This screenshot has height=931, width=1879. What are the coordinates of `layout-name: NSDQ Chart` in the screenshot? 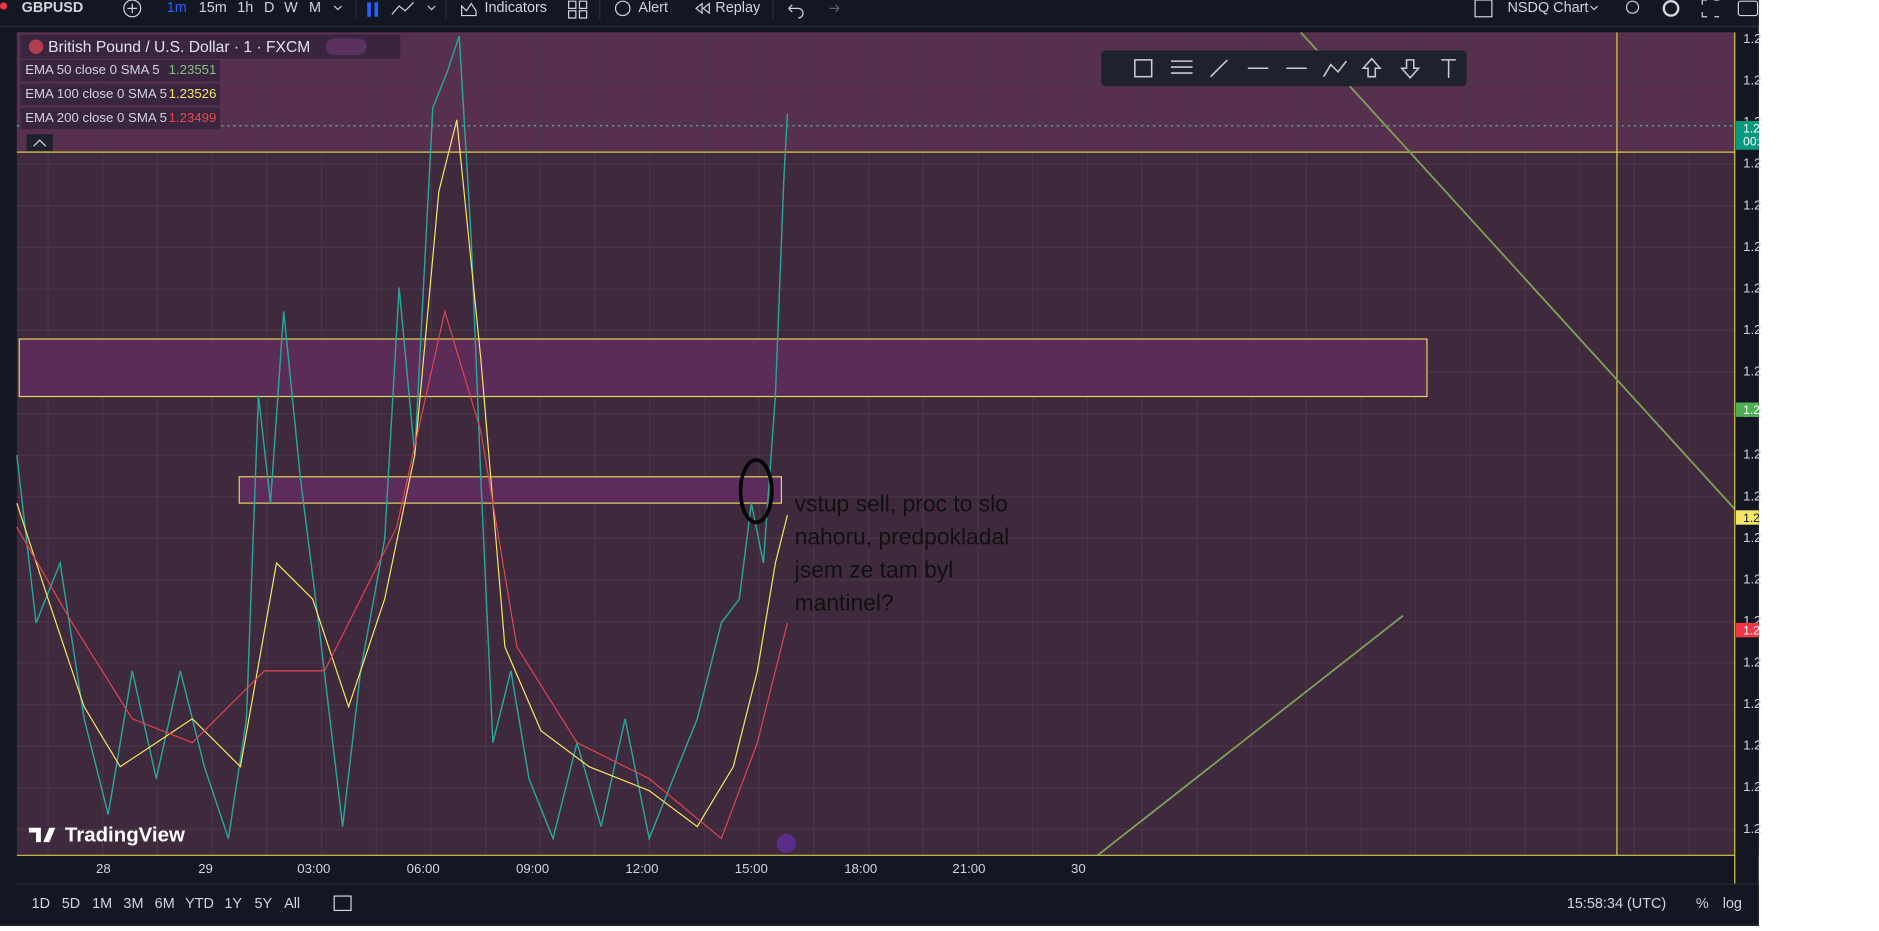 It's located at (1548, 8).